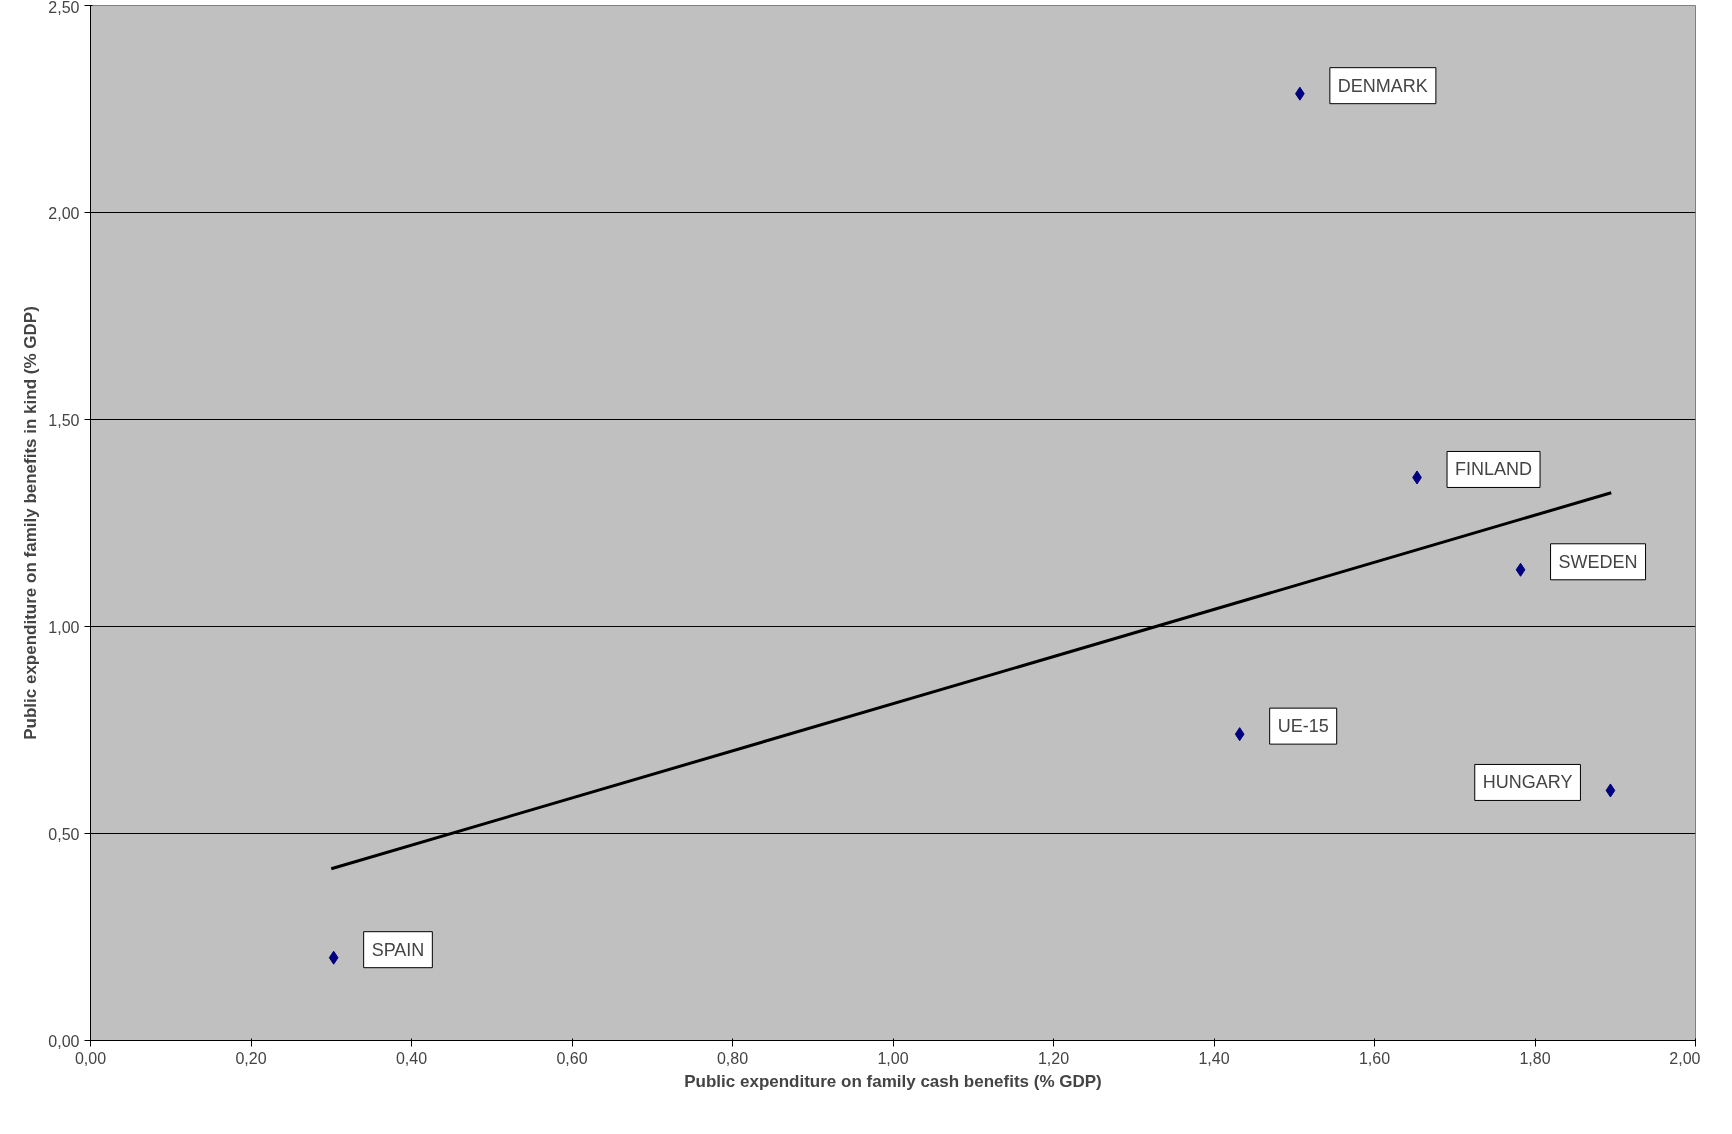  I want to click on y-axis-title: Public expenditure on family benefits in kind (% GDP), so click(31, 523).